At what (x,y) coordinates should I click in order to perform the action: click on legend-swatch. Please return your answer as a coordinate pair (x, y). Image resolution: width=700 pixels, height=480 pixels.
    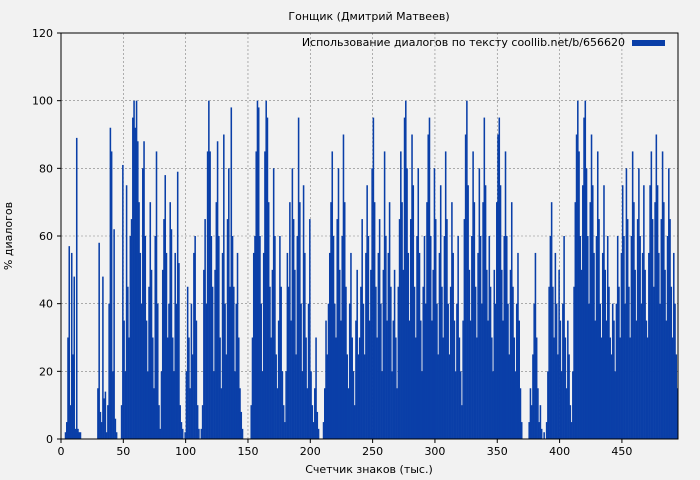
    Looking at the image, I should click on (648, 43).